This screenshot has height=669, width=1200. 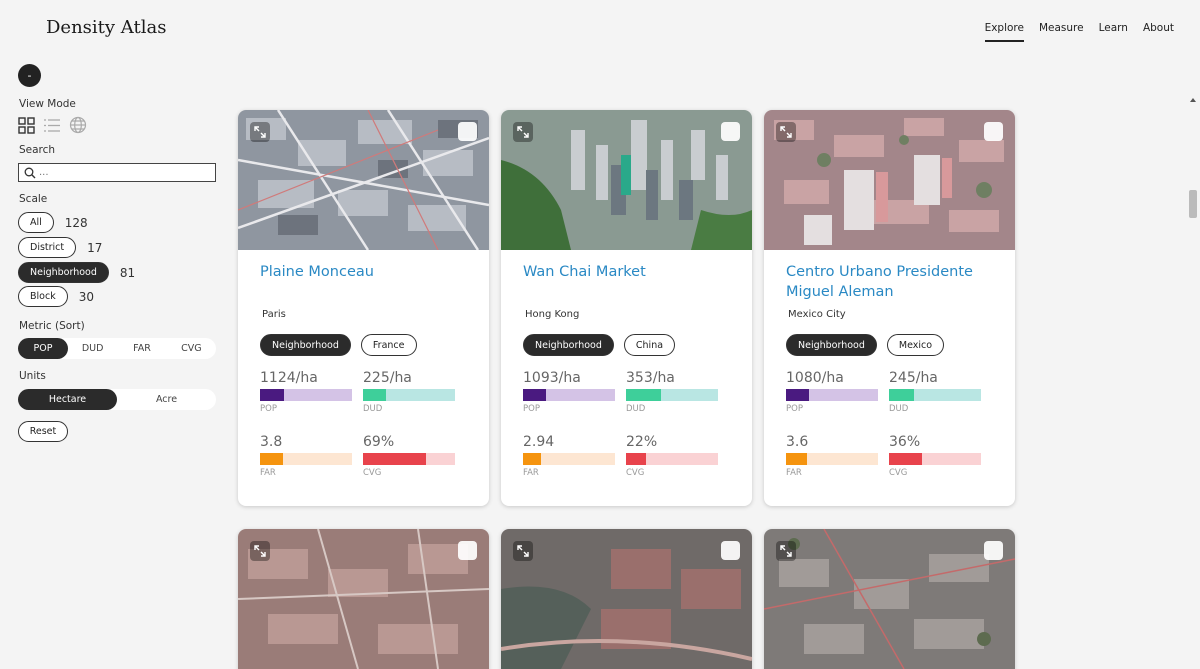 I want to click on scale-option-block: Block 30, so click(x=56, y=296).